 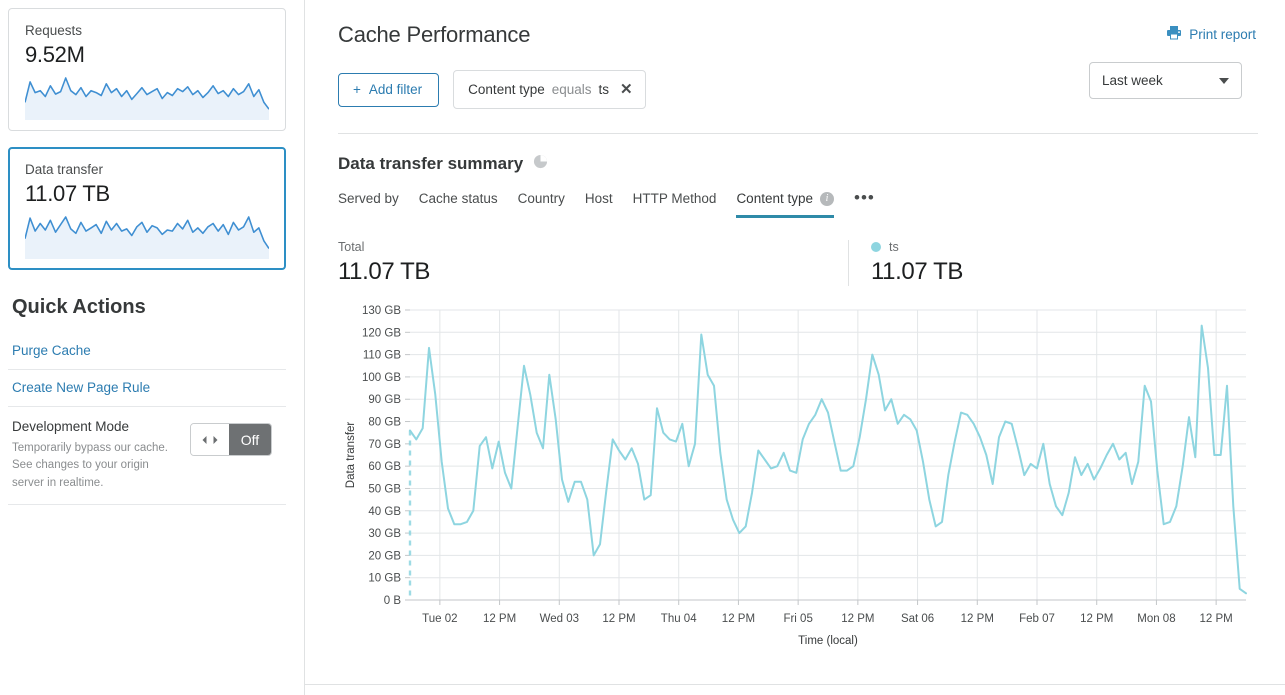 I want to click on summary-label: Total, so click(x=351, y=247).